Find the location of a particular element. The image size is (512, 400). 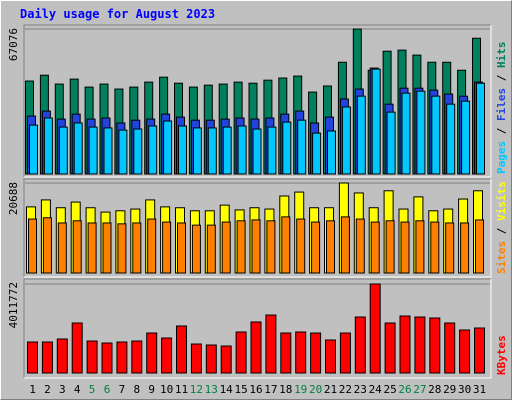

legend: Pages / Files / Hits is located at coordinates (501, 108).